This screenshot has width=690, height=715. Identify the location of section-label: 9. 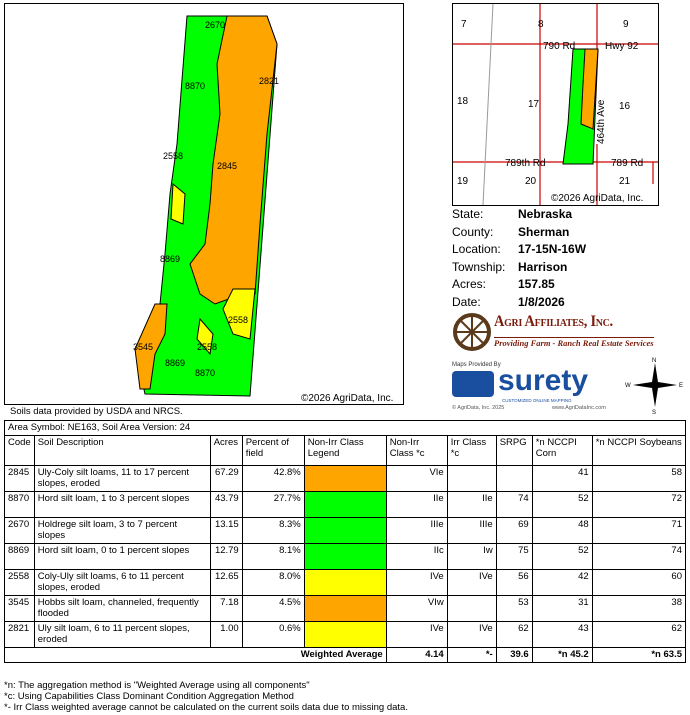
(626, 24).